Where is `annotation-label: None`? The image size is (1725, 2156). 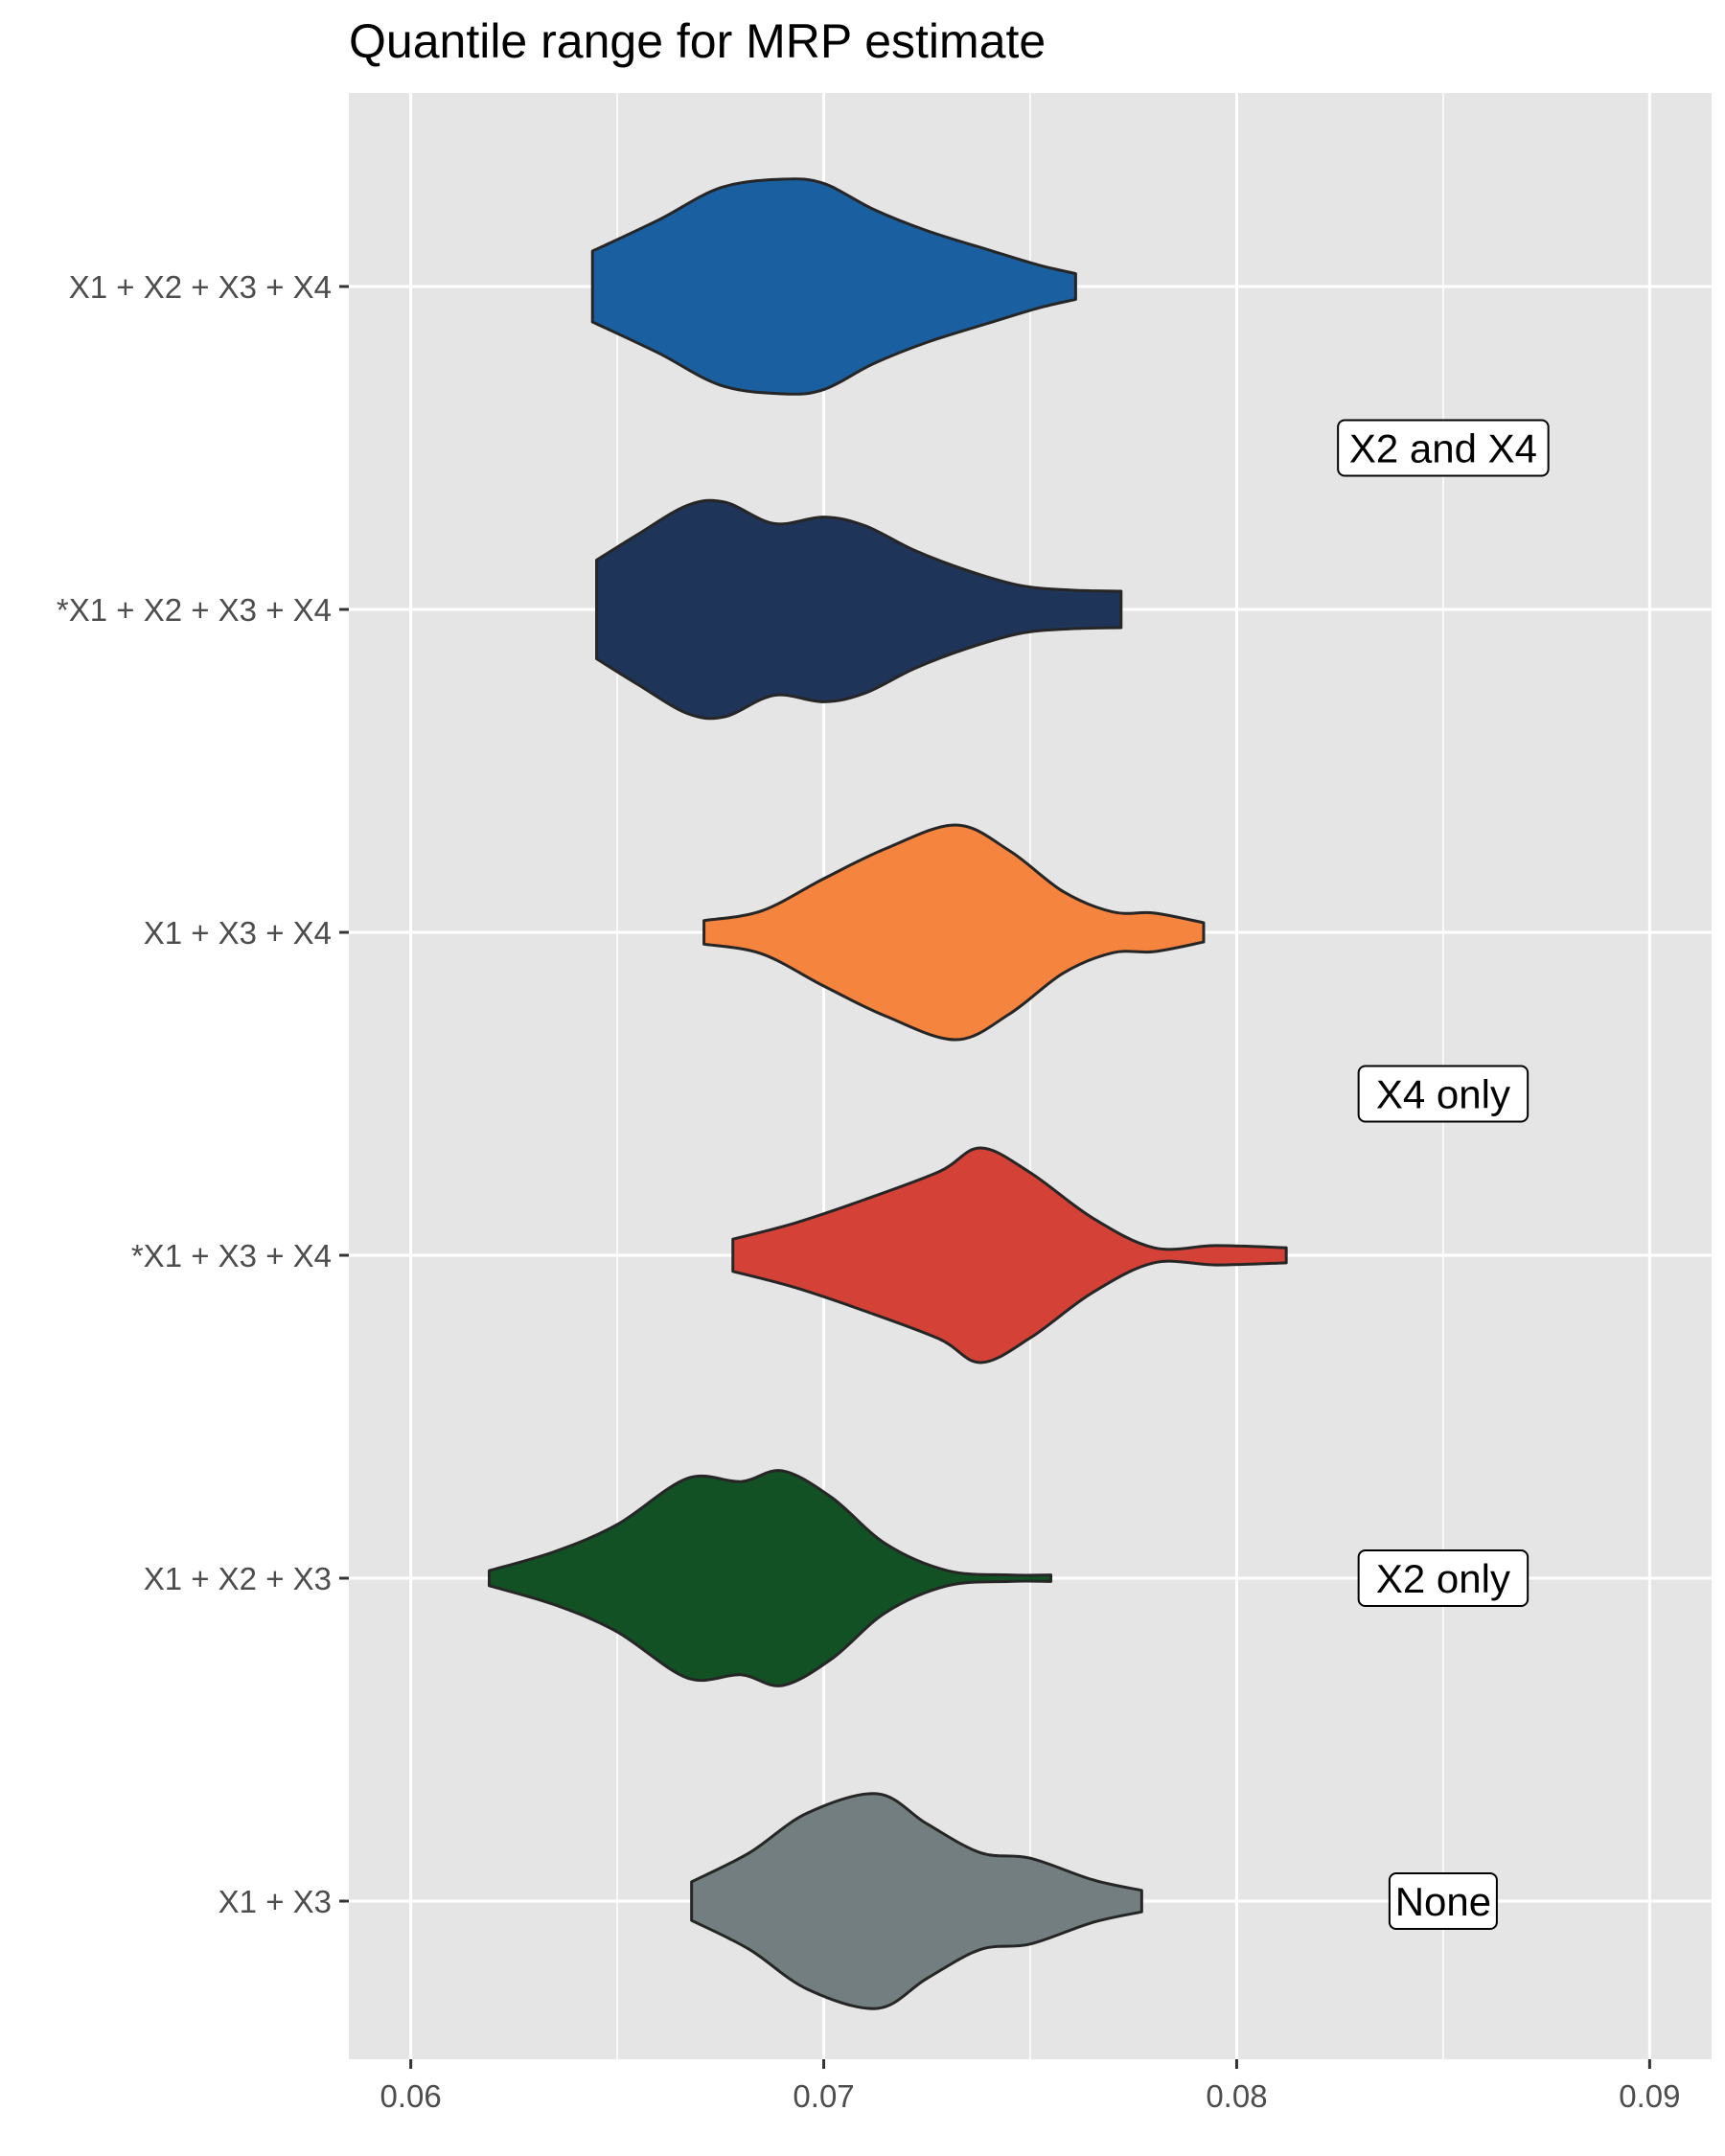 annotation-label: None is located at coordinates (1443, 1901).